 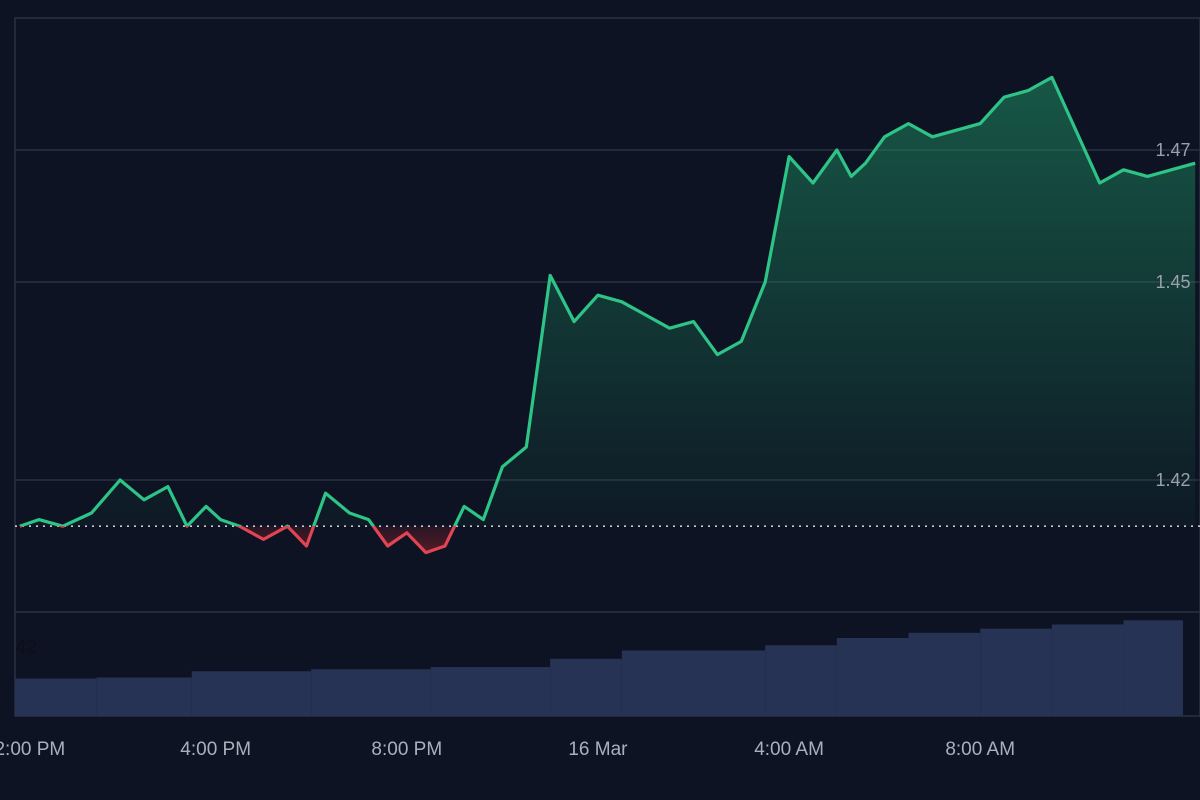 What do you see at coordinates (406, 749) in the screenshot?
I see `x-tick-label: 8:00 PM` at bounding box center [406, 749].